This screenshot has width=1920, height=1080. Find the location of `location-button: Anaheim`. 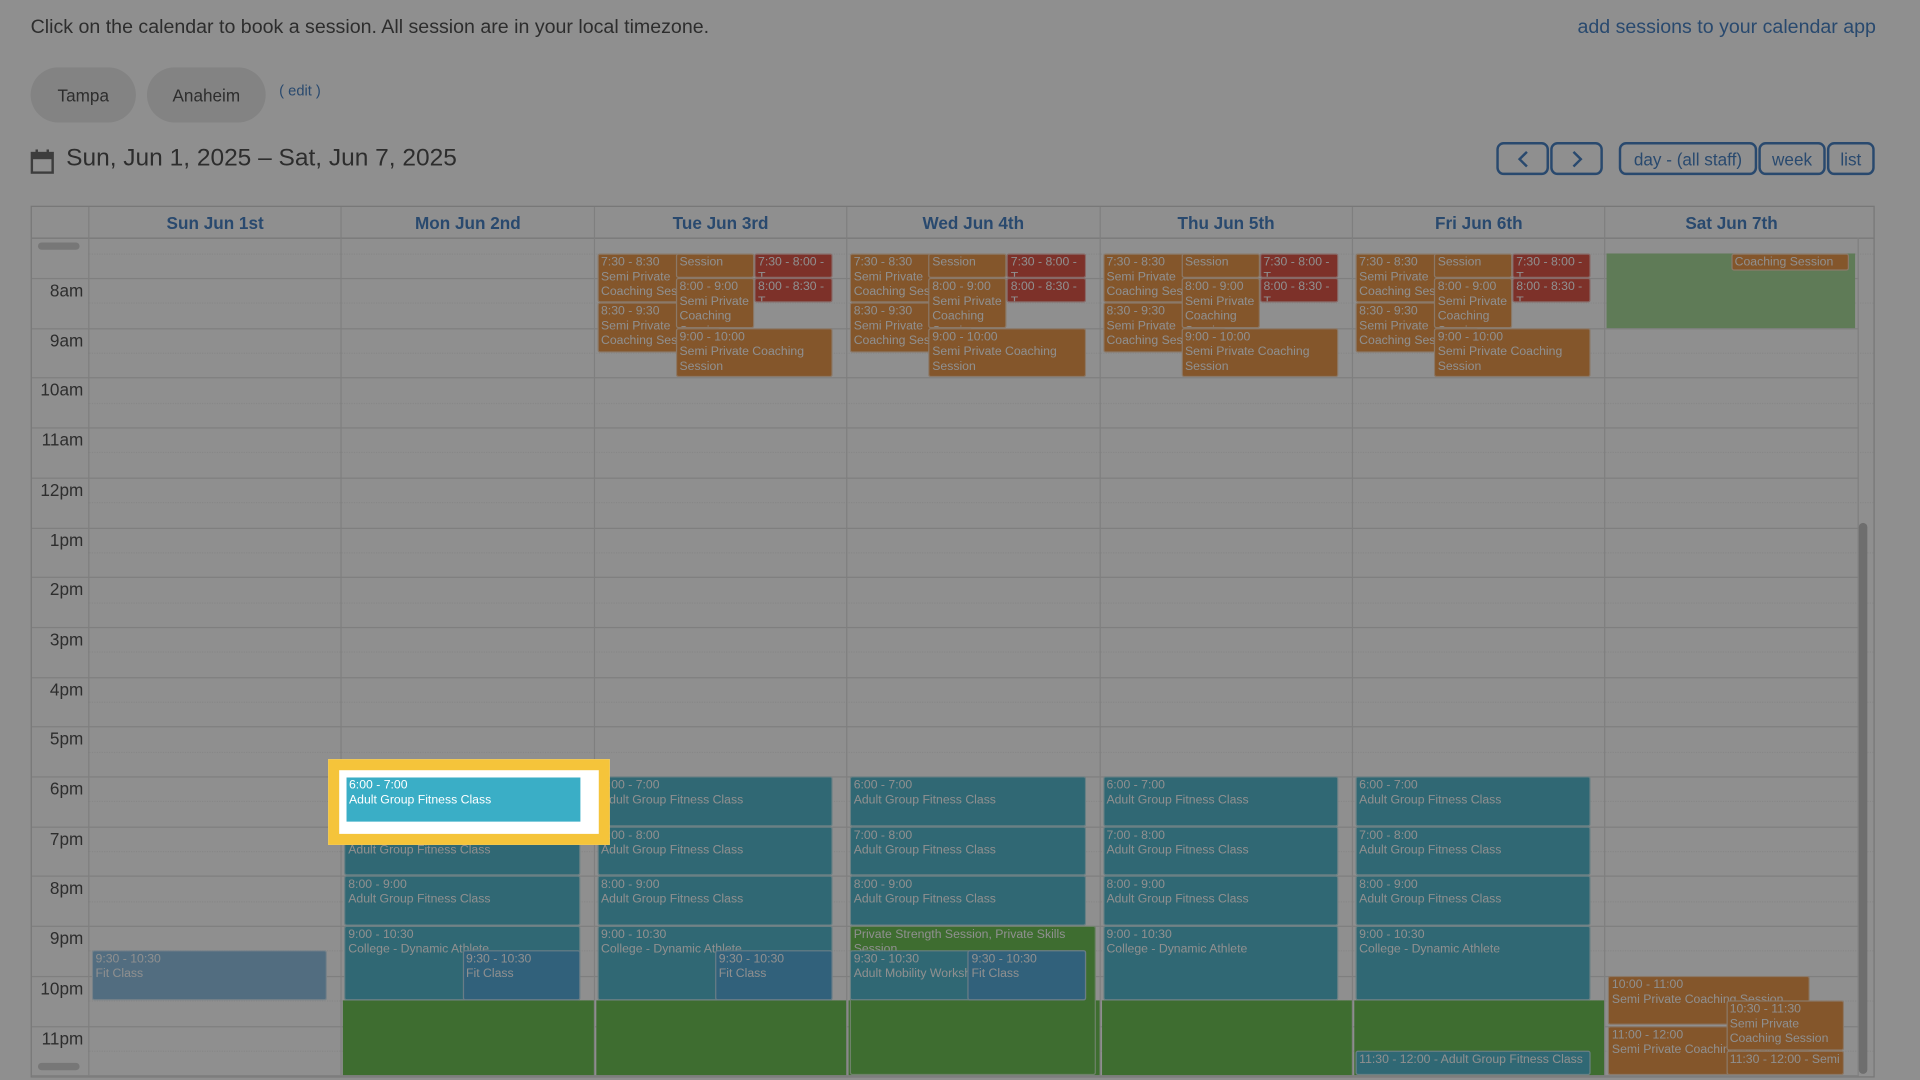

location-button: Anaheim is located at coordinates (206, 95).